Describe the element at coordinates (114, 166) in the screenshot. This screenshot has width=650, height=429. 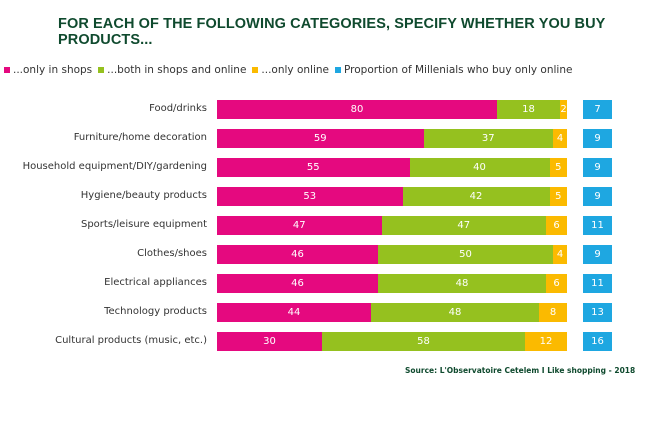
I see `category-label: Household equipment/DIY/gardening` at that location.